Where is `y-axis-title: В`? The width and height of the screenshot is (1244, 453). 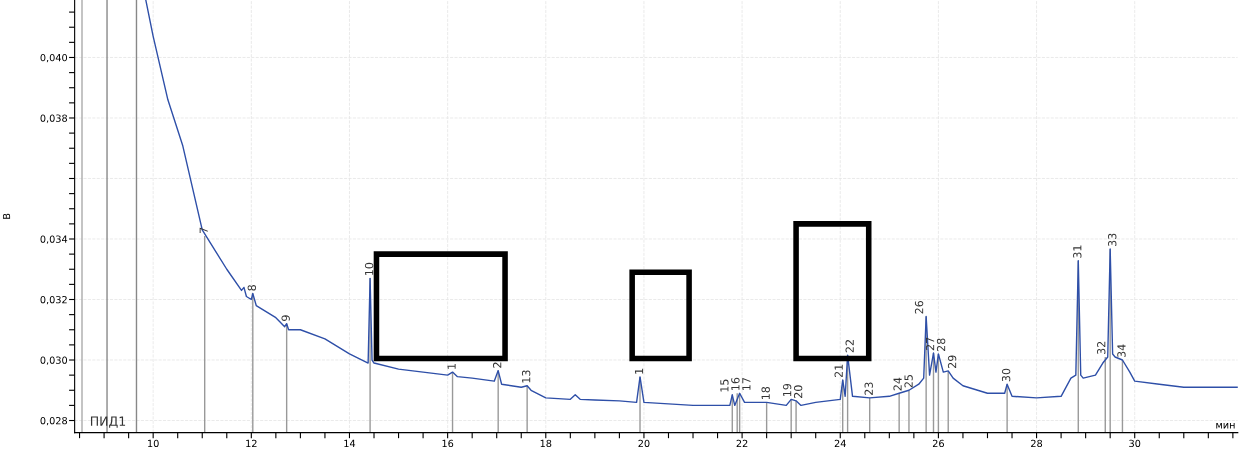
y-axis-title: В is located at coordinates (6, 216).